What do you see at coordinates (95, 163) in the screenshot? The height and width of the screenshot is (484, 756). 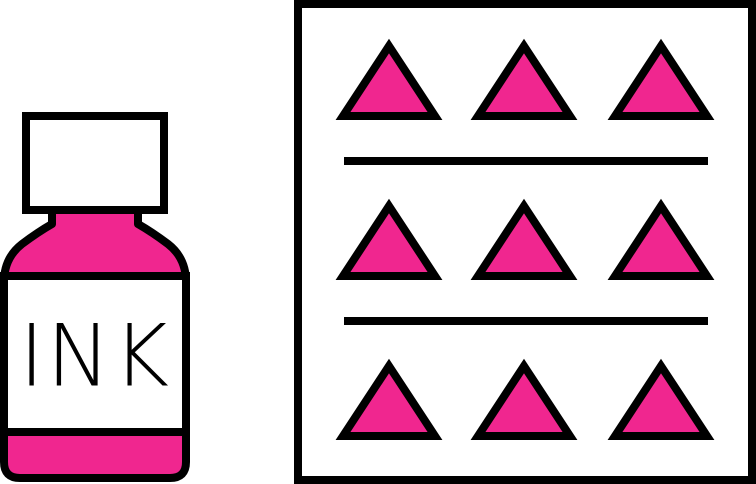 I see `bottle-cap` at bounding box center [95, 163].